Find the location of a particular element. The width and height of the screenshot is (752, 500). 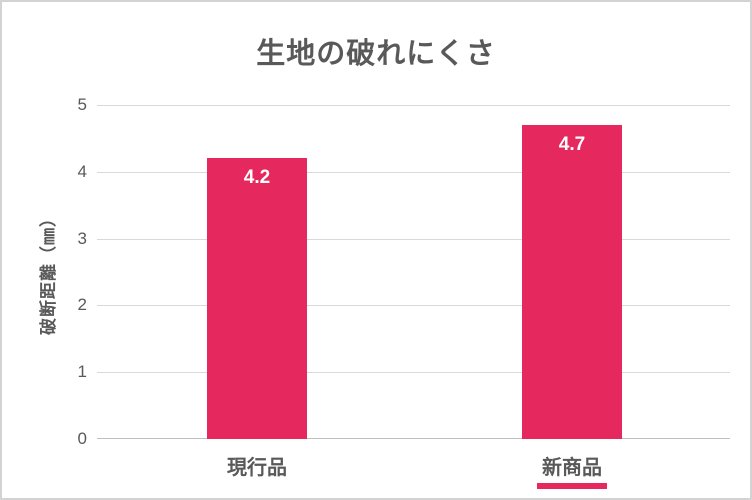

chart-title: 生地の破れにくさ is located at coordinates (376, 54).